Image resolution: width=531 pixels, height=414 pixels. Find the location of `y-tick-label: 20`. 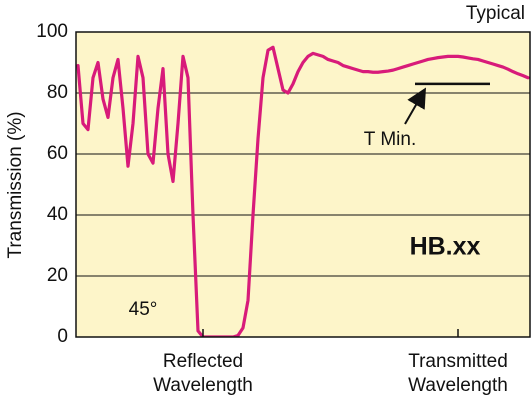

y-tick-label: 20 is located at coordinates (57, 275).